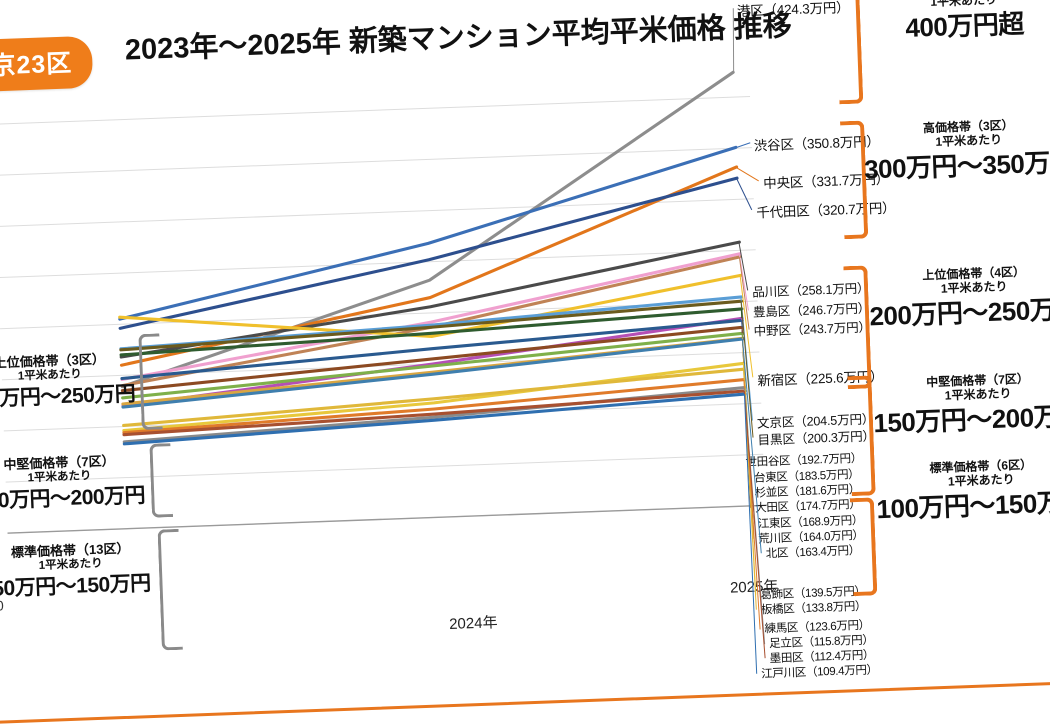  I want to click on tier-range: 300万円～350万円, so click(954, 165).